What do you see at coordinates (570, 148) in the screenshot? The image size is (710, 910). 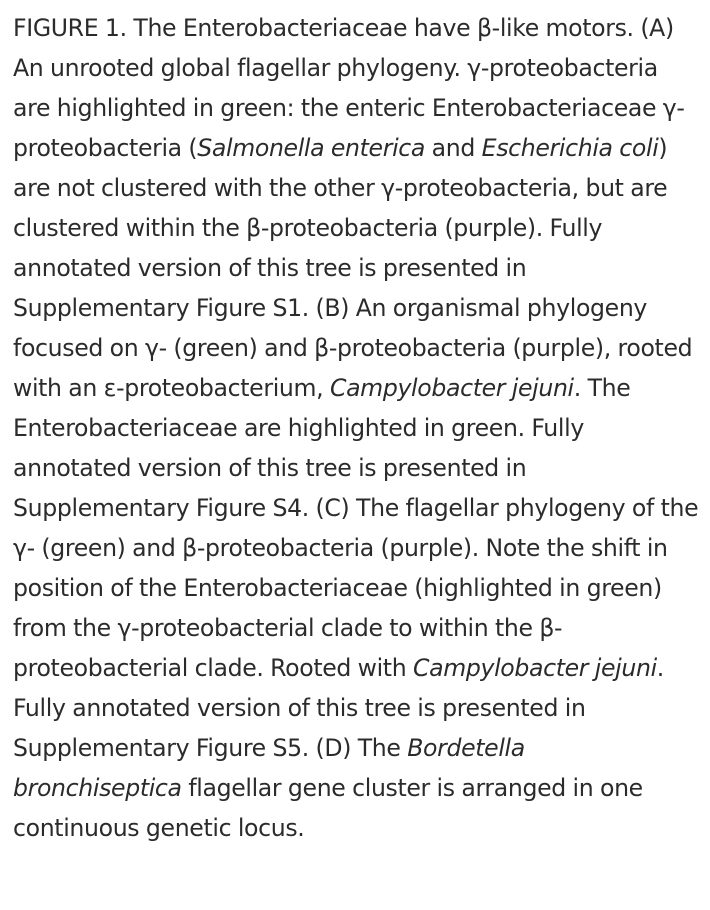 I see `species-name: Escherichia coli` at bounding box center [570, 148].